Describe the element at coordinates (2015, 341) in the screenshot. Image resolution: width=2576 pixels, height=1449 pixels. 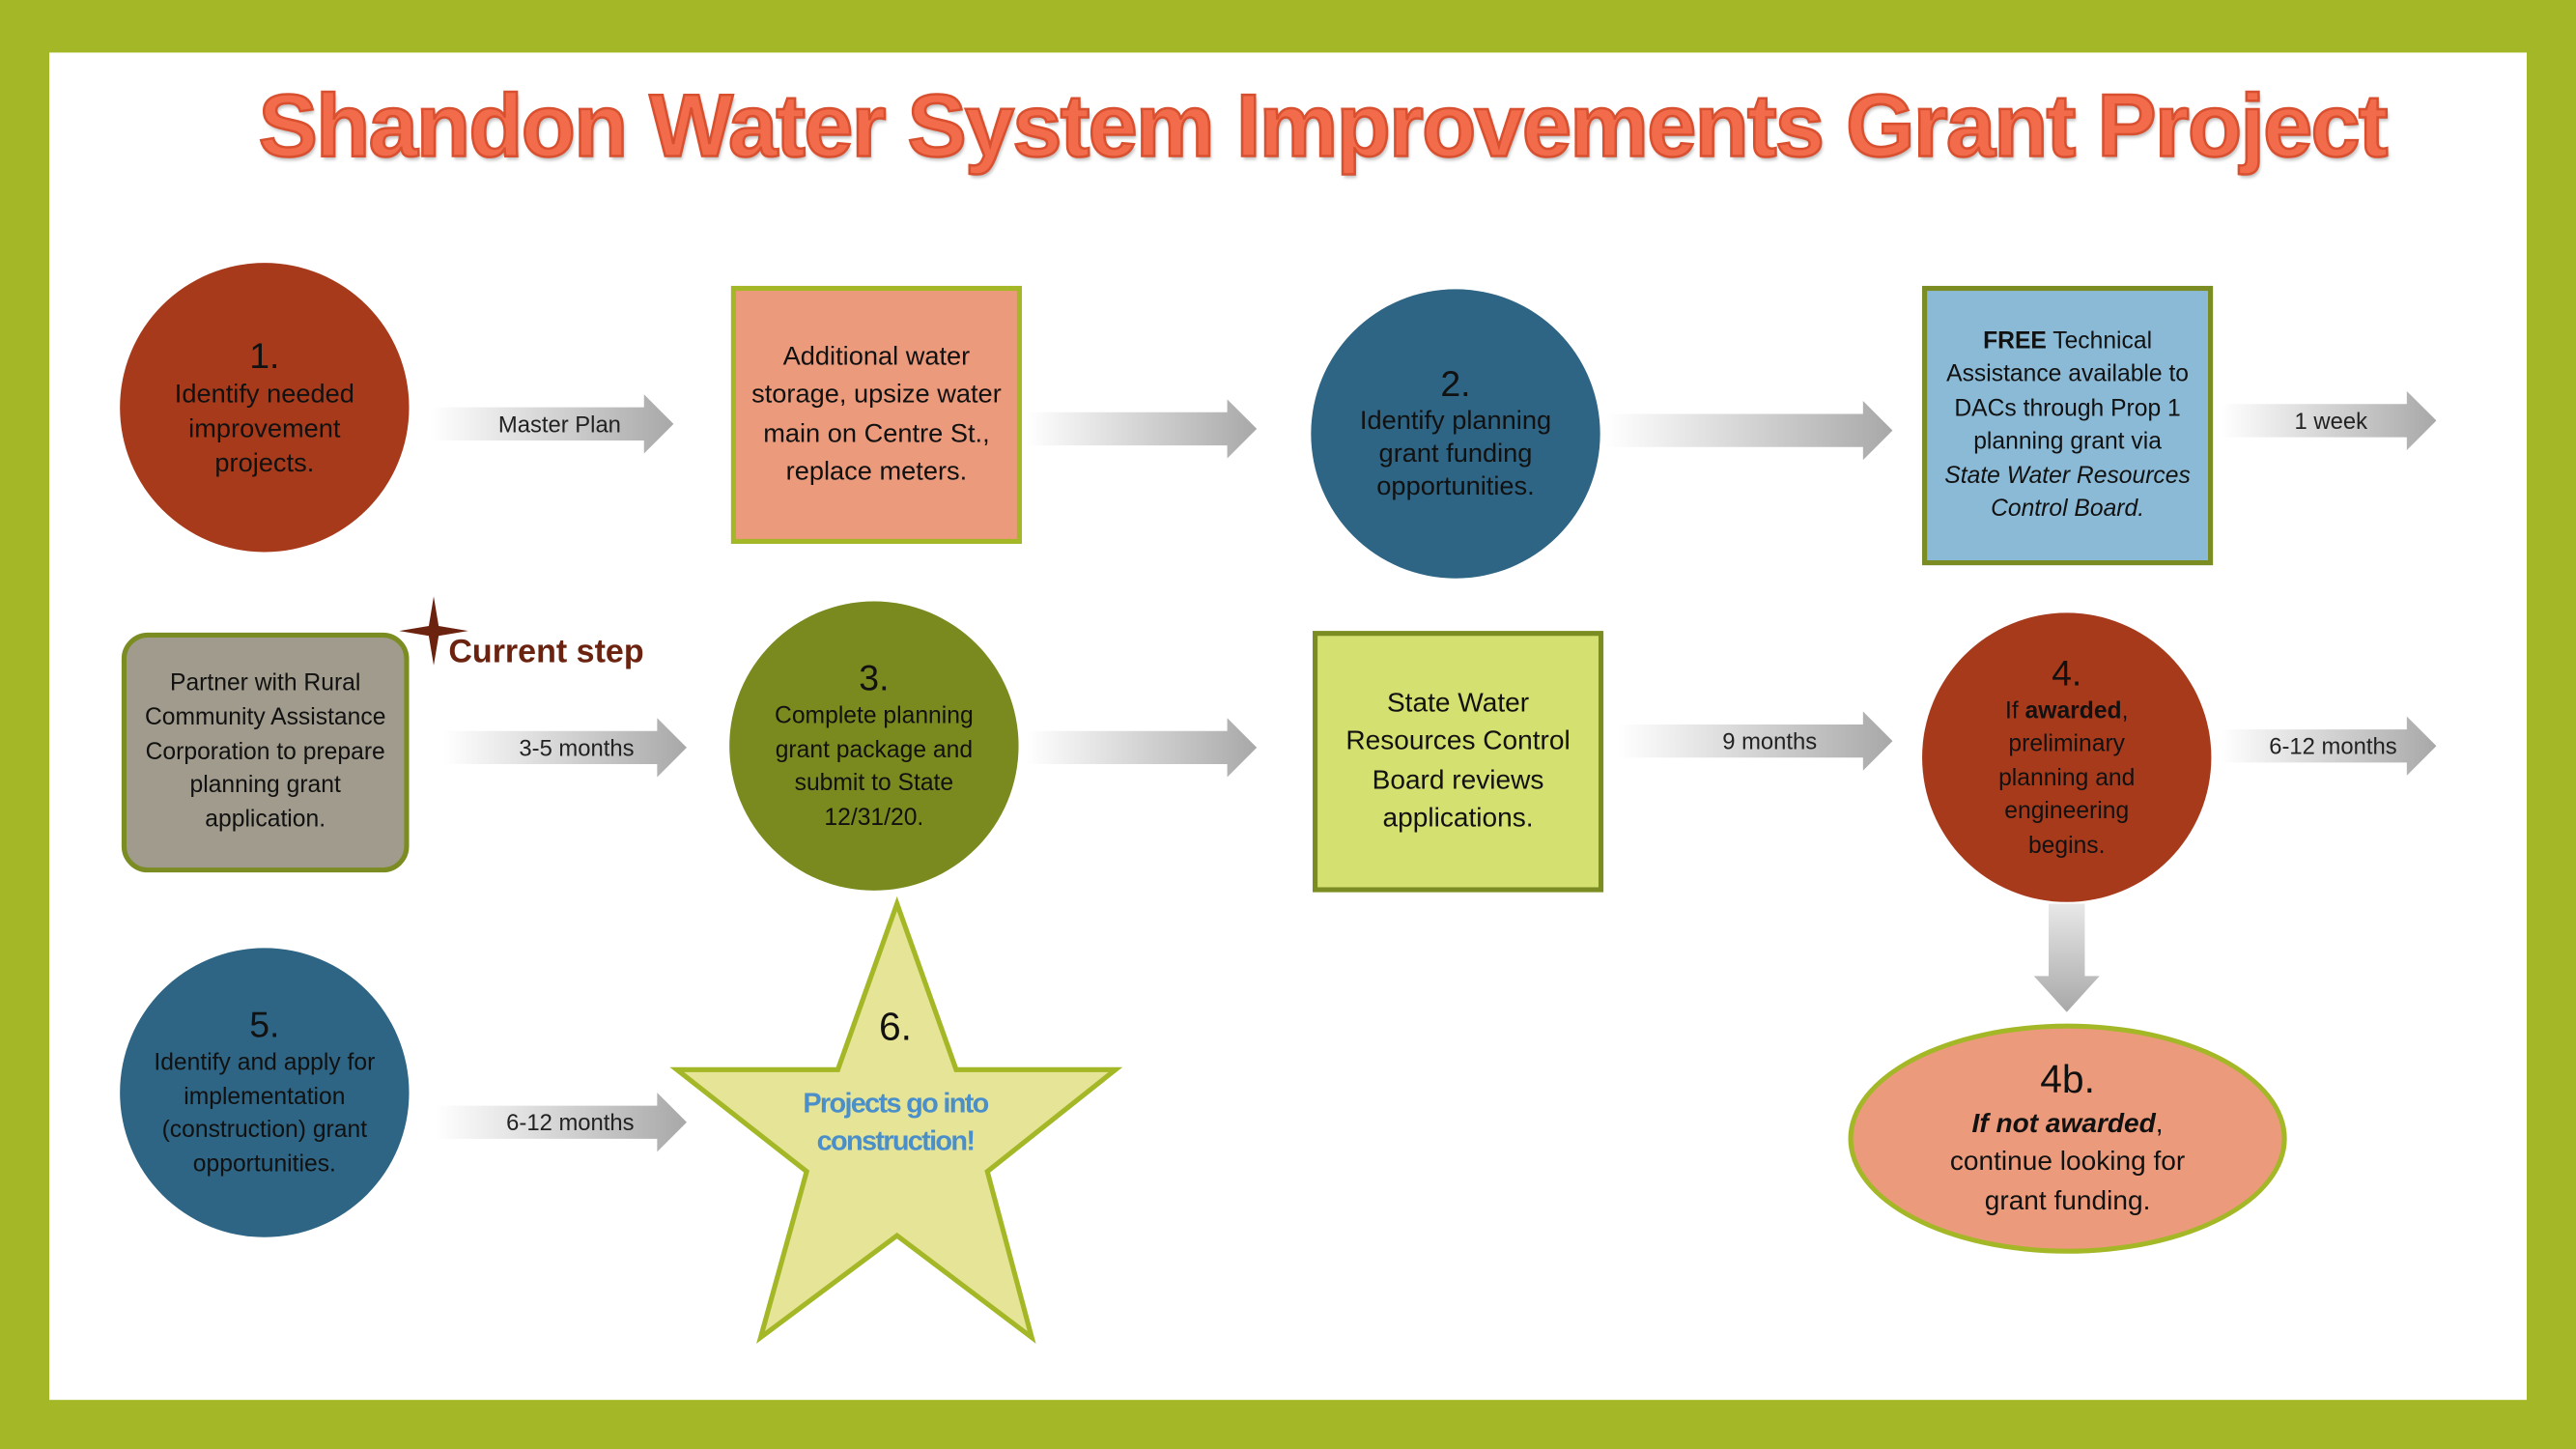
I see `free-label: FREE` at that location.